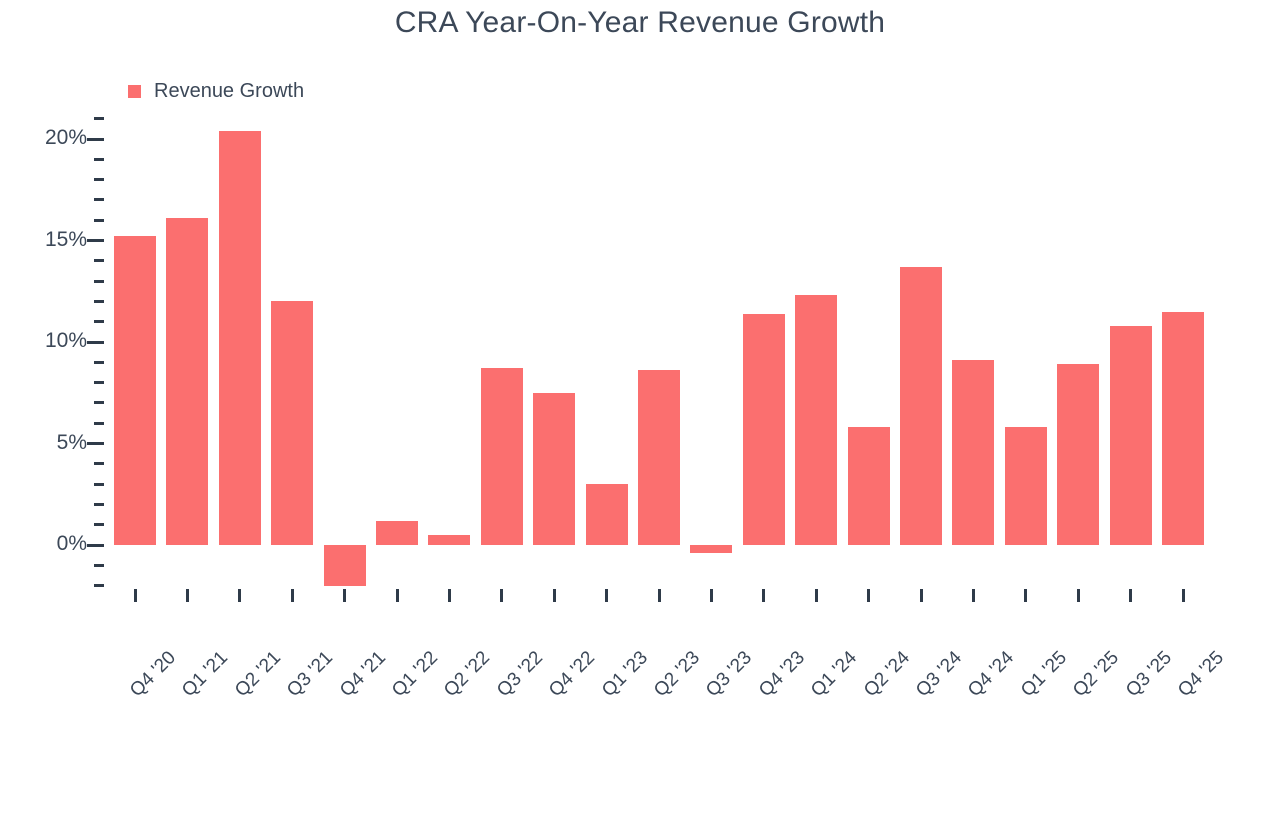 Image resolution: width=1280 pixels, height=840 pixels. I want to click on x-axis-tick-label: Q3 '21, so click(310, 674).